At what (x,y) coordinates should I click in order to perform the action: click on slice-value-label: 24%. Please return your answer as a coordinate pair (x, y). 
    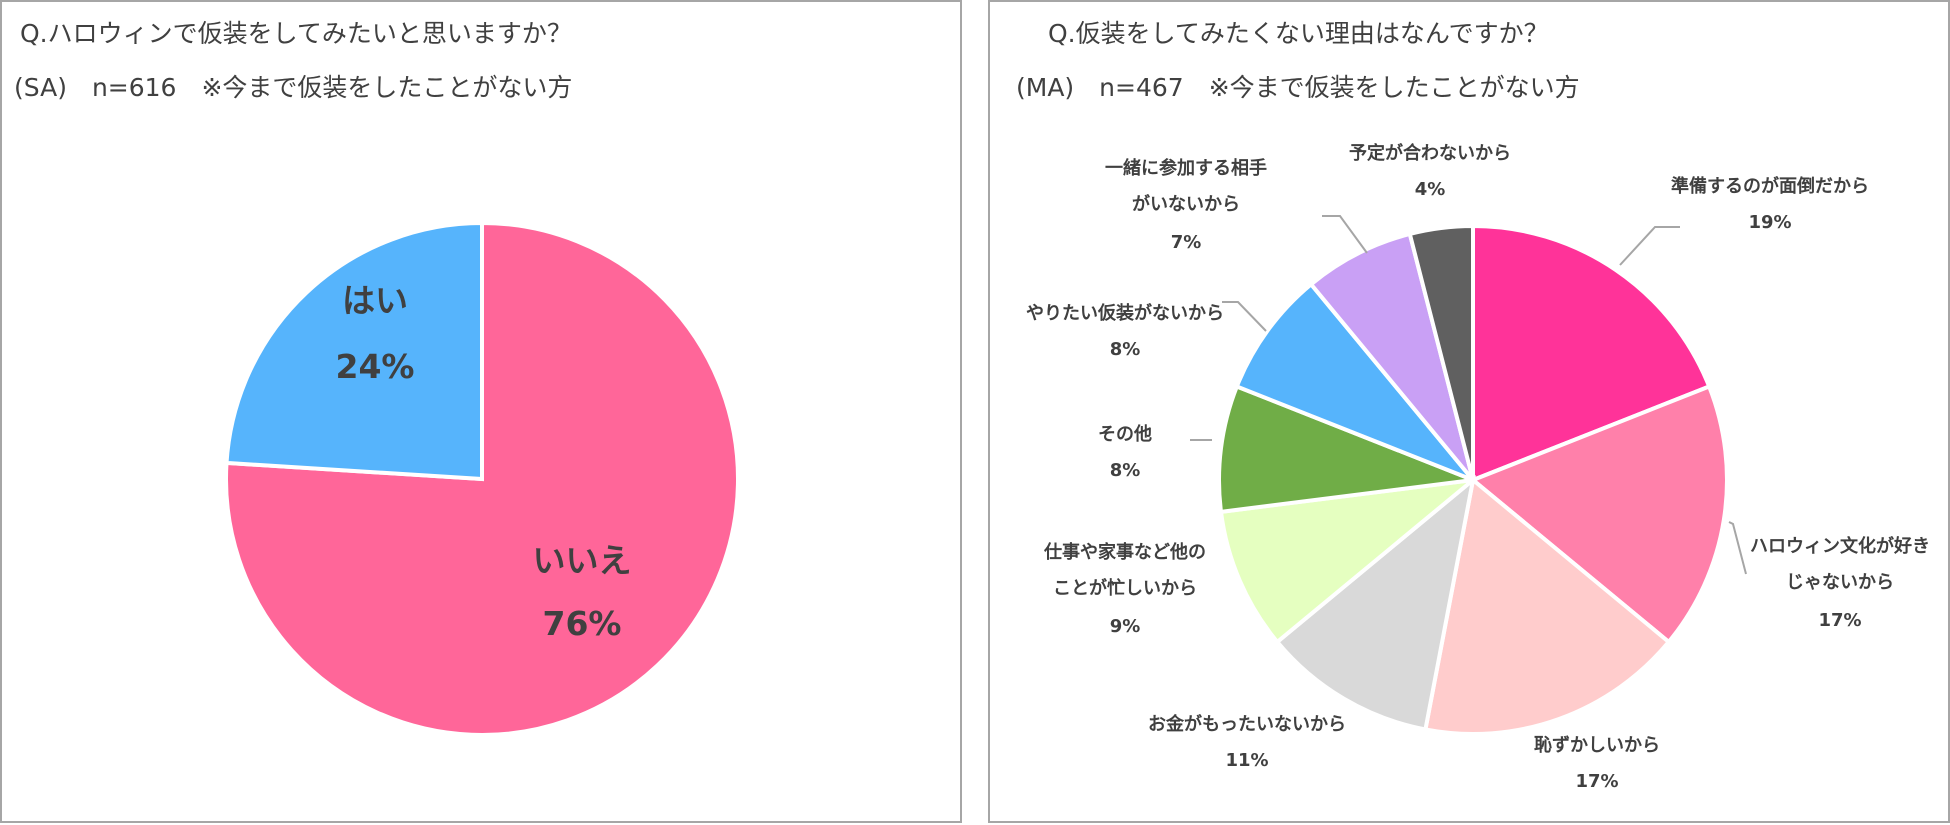
    Looking at the image, I should click on (375, 366).